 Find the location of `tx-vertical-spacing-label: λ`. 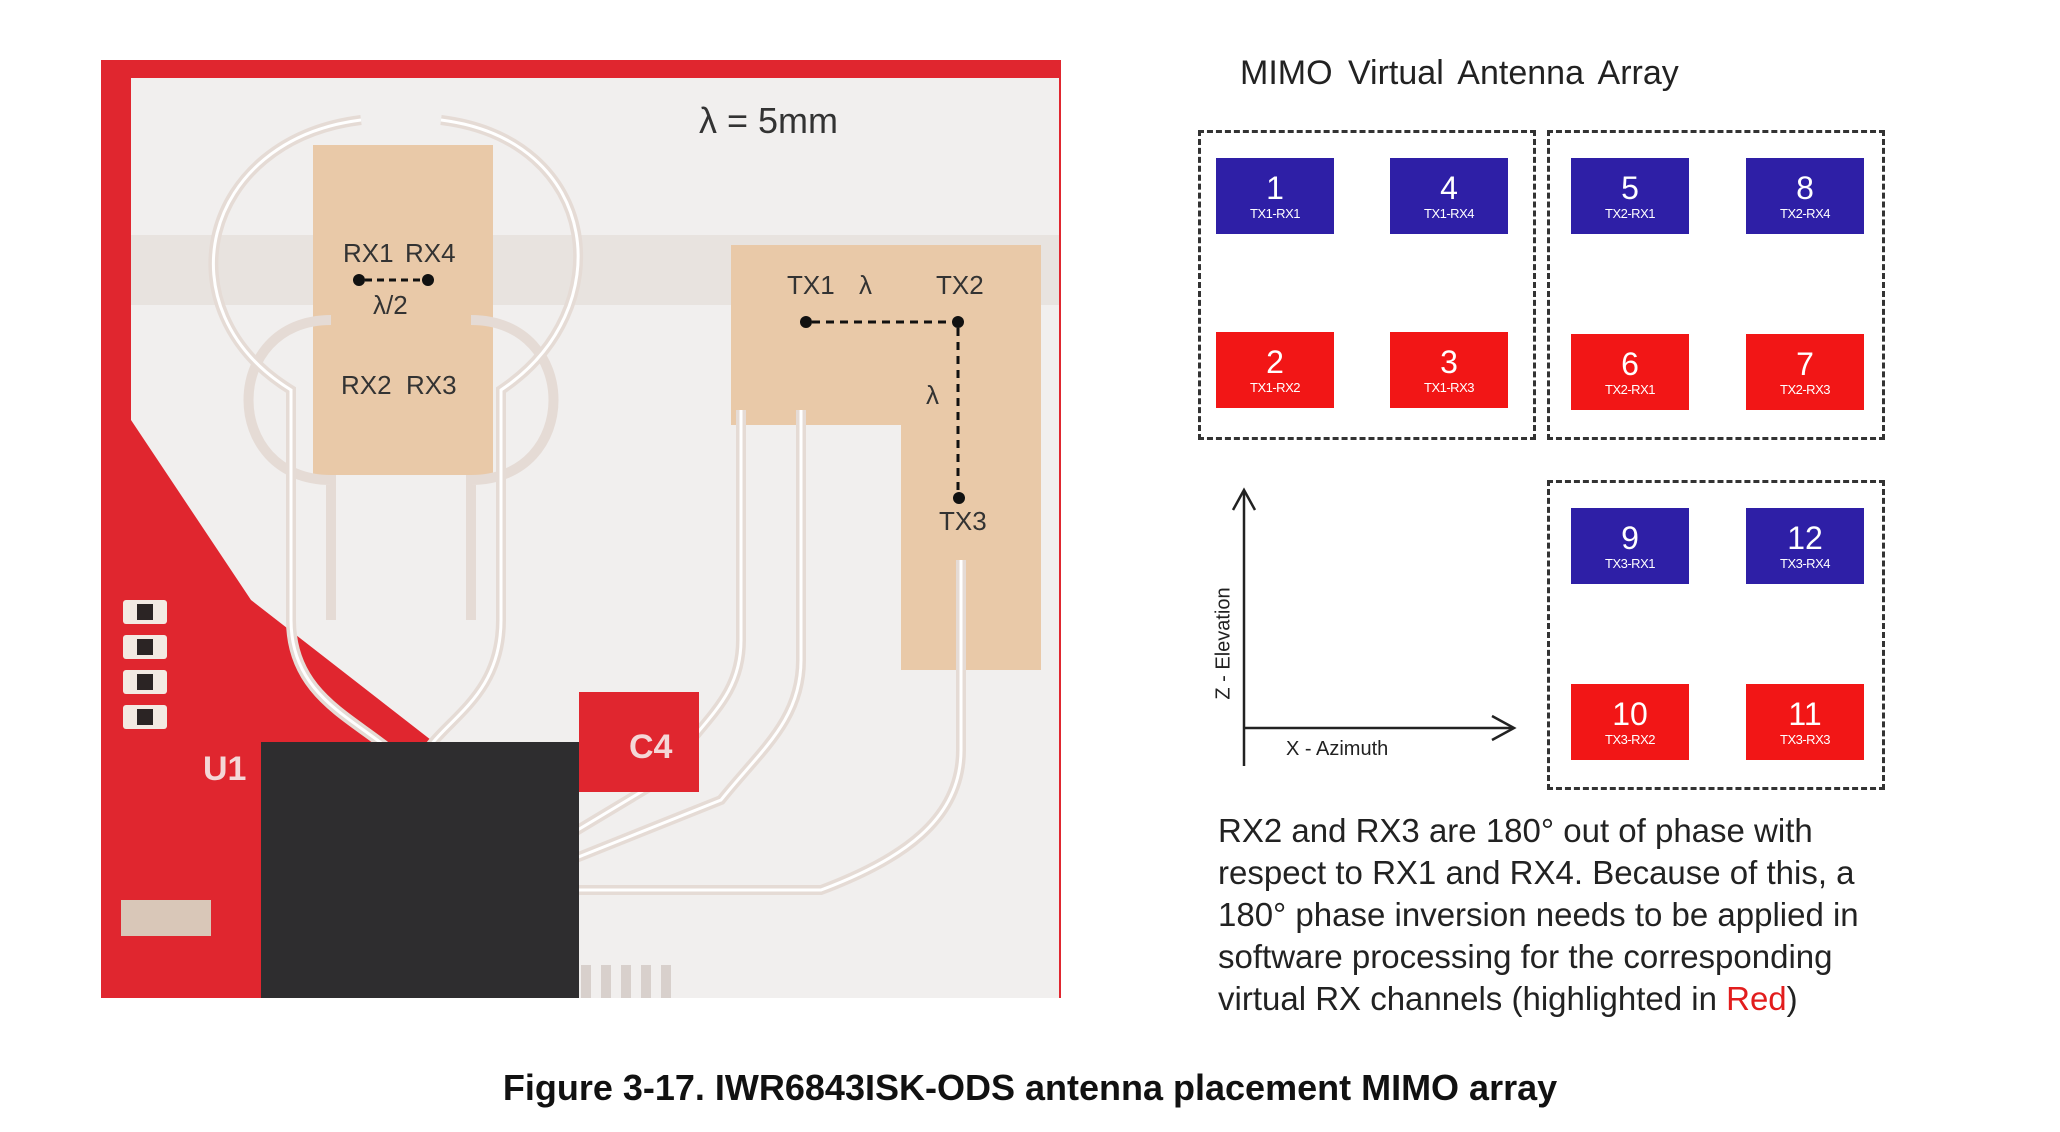

tx-vertical-spacing-label: λ is located at coordinates (932, 395).